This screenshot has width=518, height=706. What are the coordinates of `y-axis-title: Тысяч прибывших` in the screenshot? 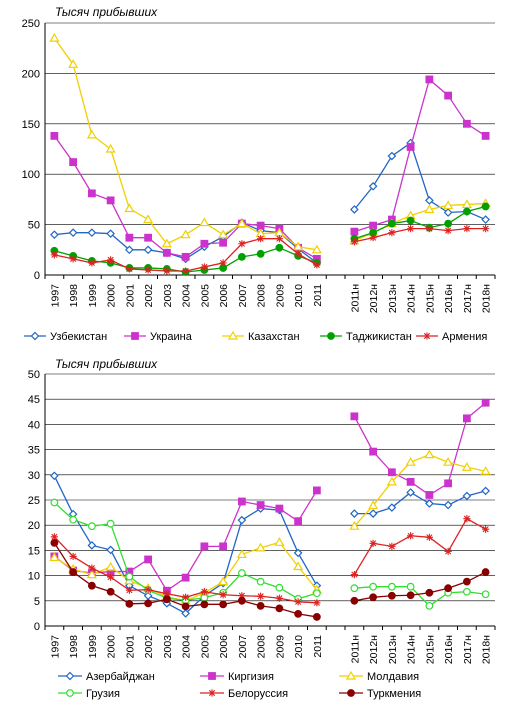 It's located at (106, 12).